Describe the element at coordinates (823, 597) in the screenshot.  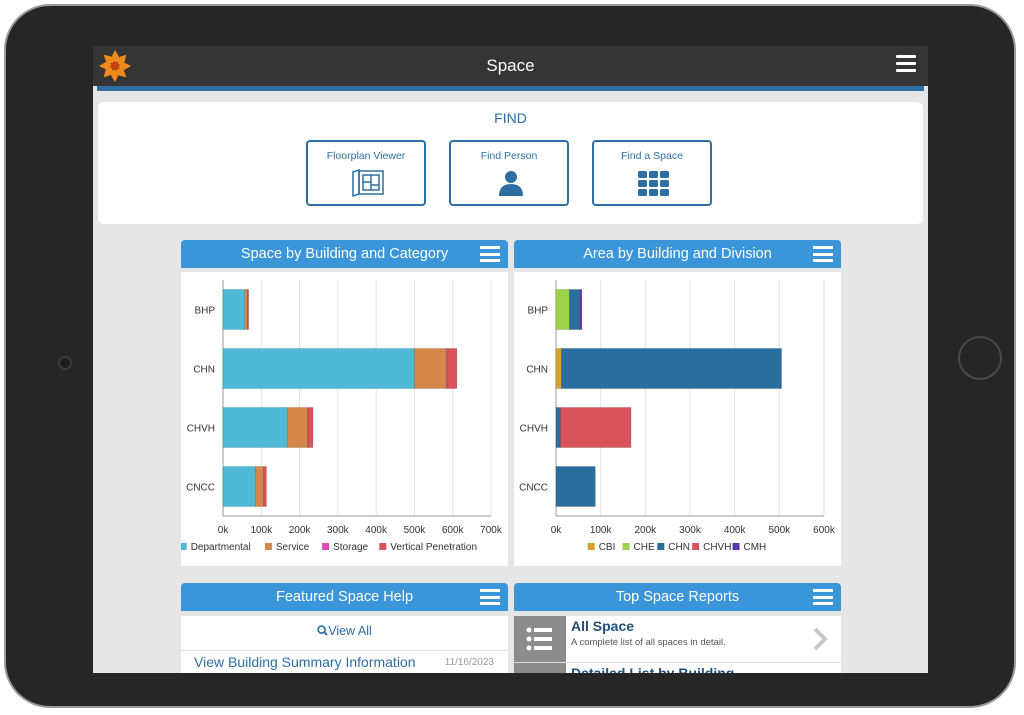
I see `top-reports-menu-icon` at that location.